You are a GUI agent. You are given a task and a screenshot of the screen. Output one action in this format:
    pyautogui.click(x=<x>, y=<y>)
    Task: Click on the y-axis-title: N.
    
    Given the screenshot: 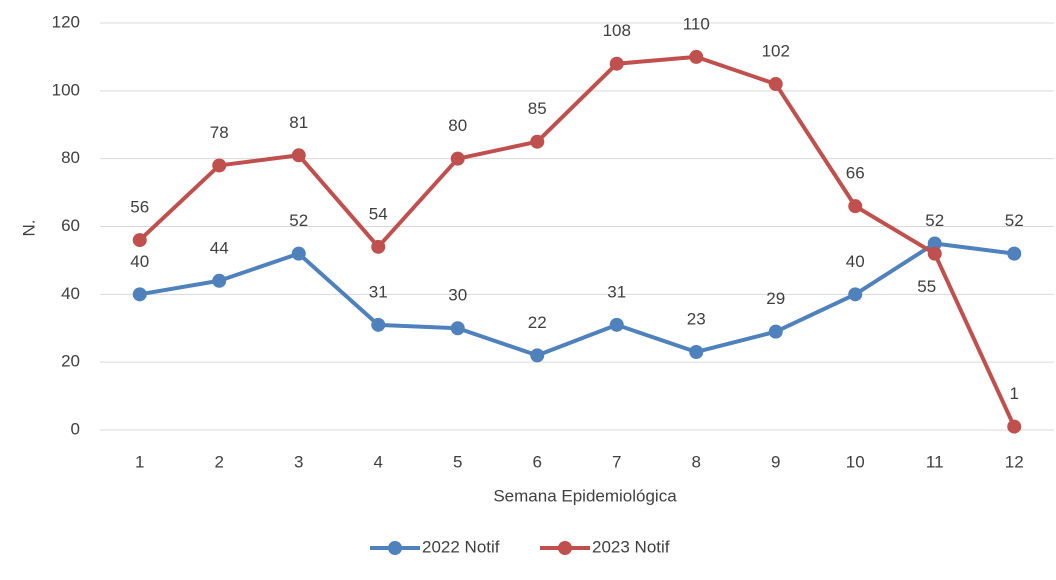 What is the action you would take?
    pyautogui.click(x=28, y=228)
    